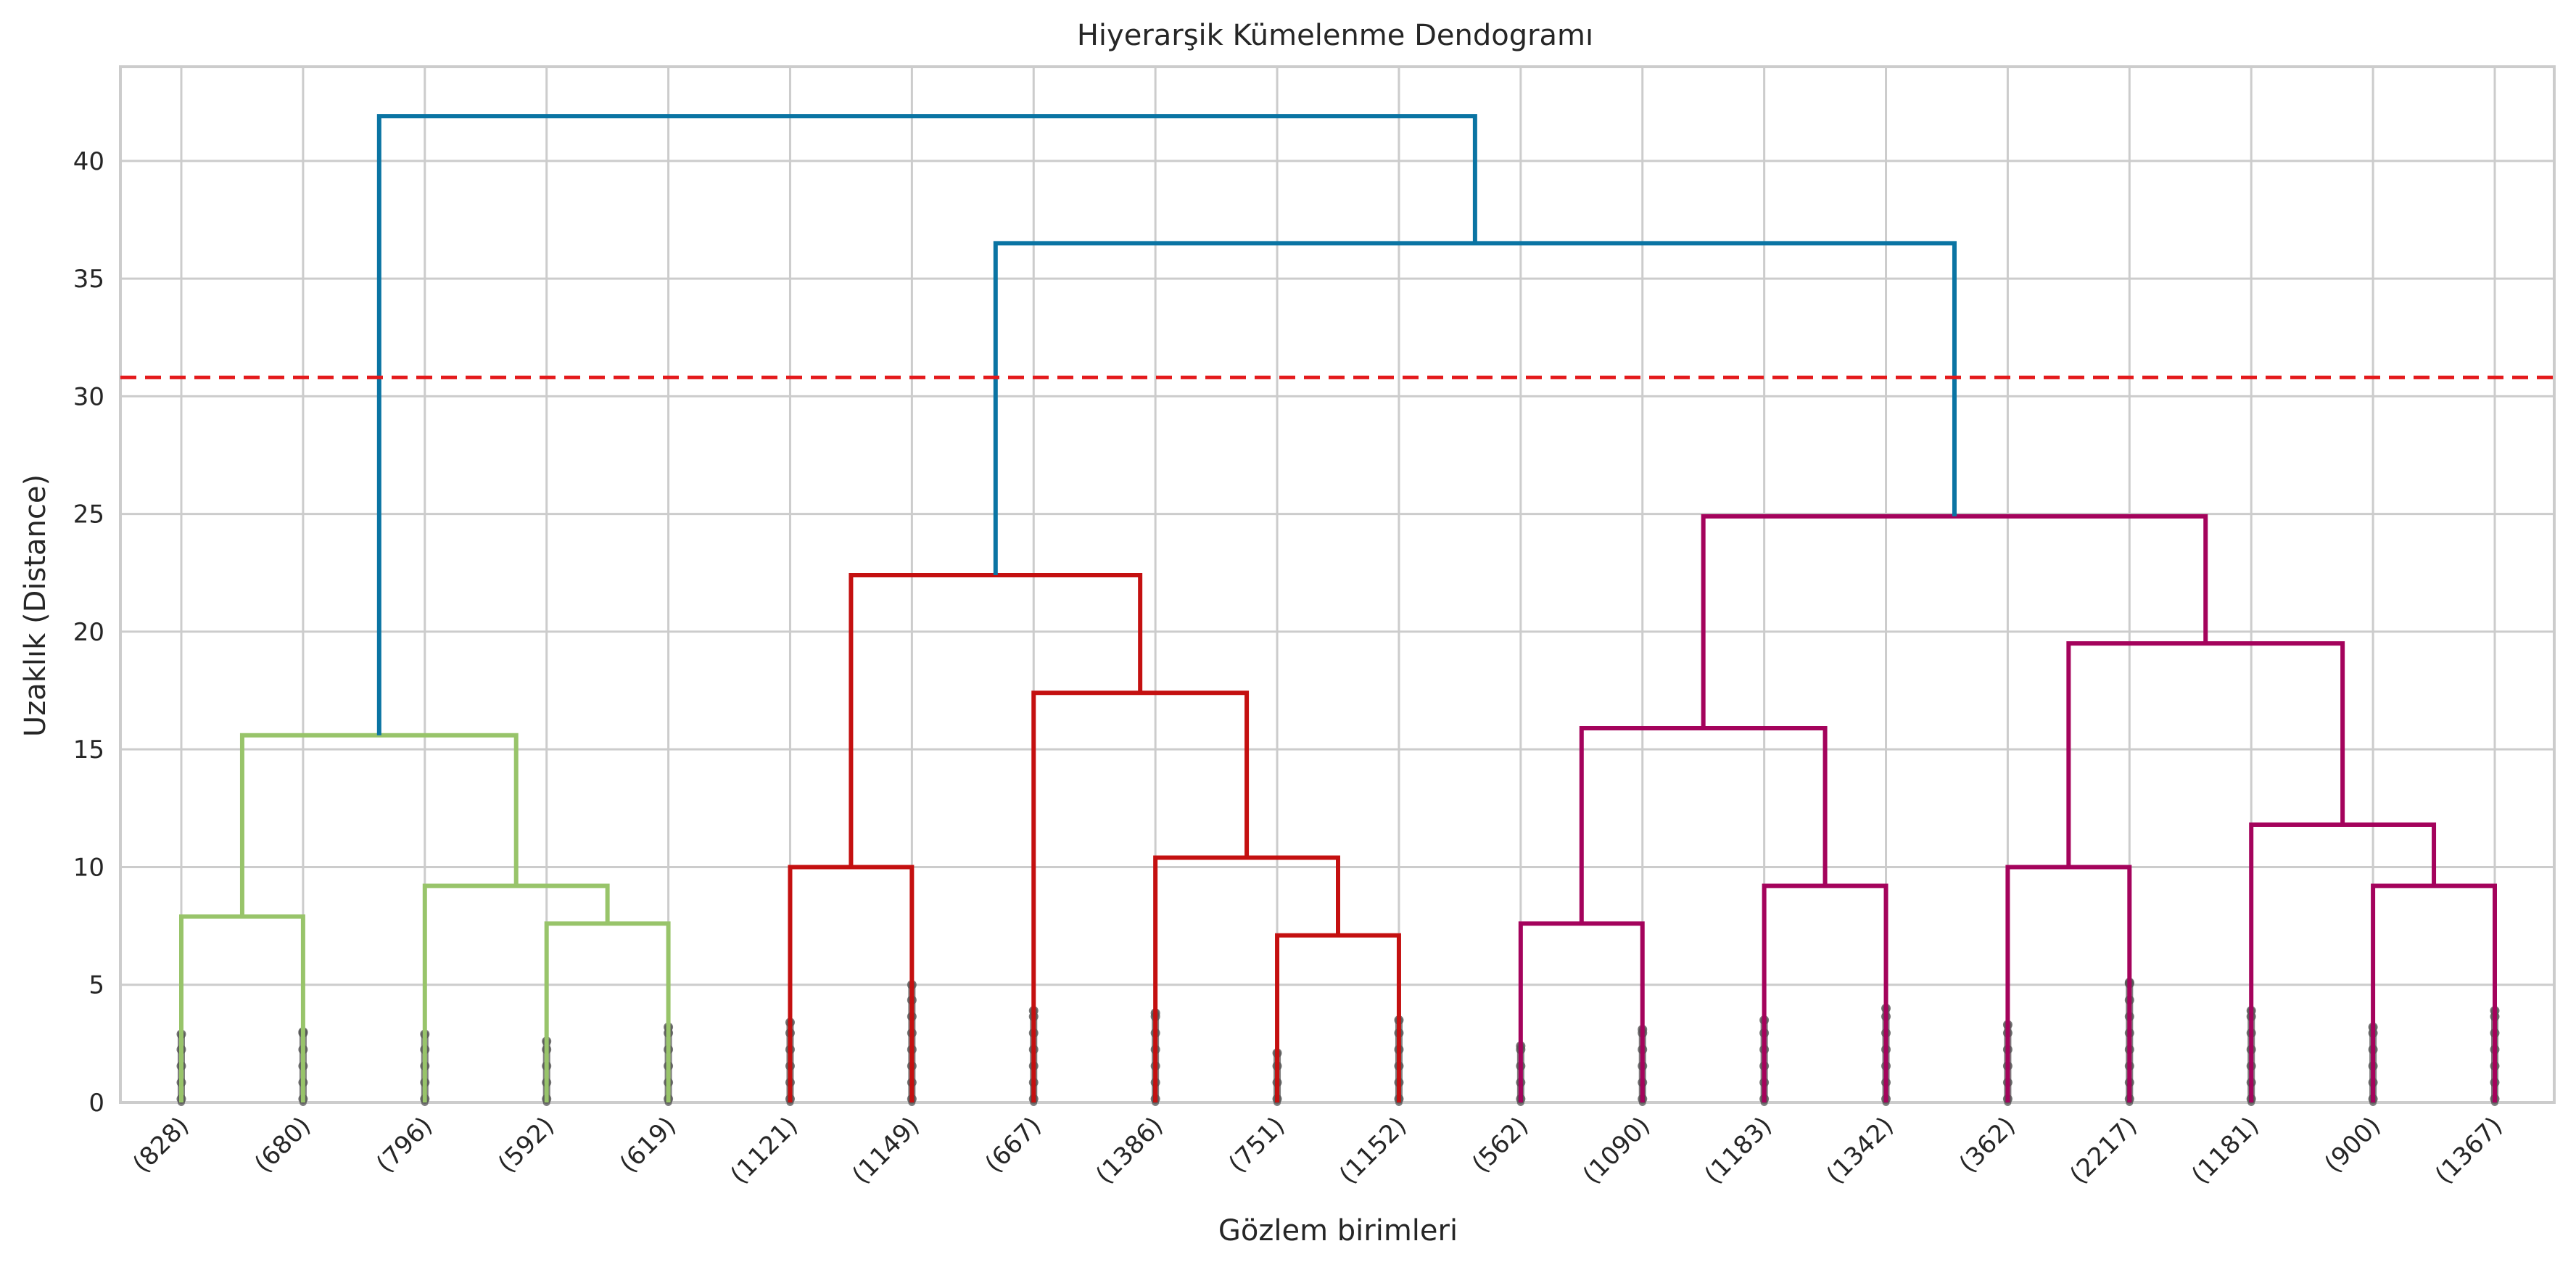 This screenshot has height=1270, width=2576. I want to click on x-tick-label: (796), so click(404, 1145).